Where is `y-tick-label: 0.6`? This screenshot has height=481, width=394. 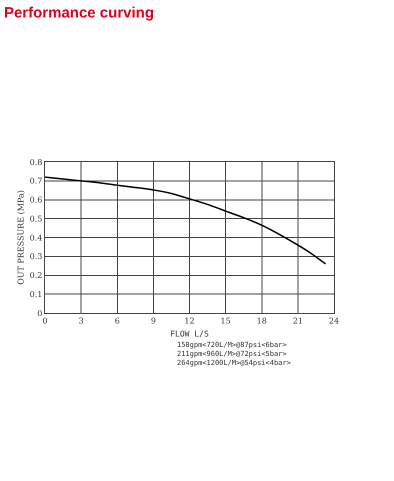
y-tick-label: 0.6 is located at coordinates (36, 200).